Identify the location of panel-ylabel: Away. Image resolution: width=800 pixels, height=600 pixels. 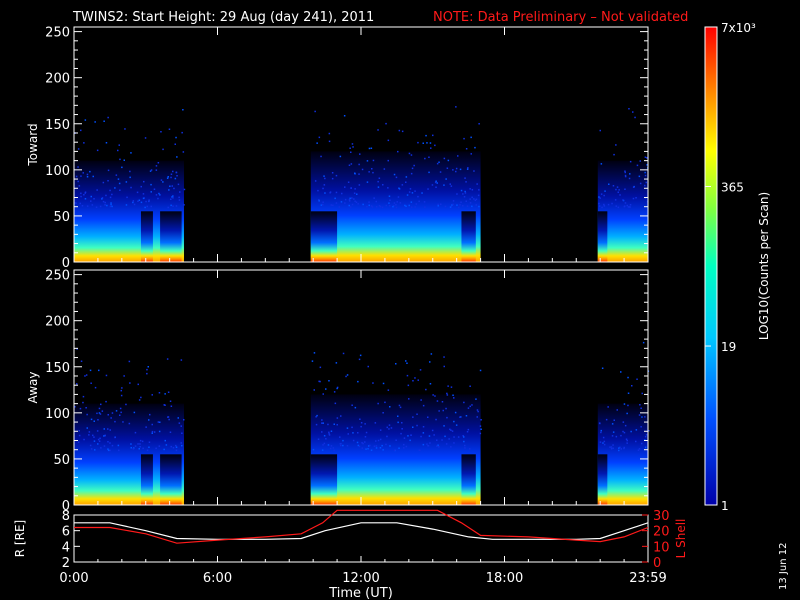
(33, 388).